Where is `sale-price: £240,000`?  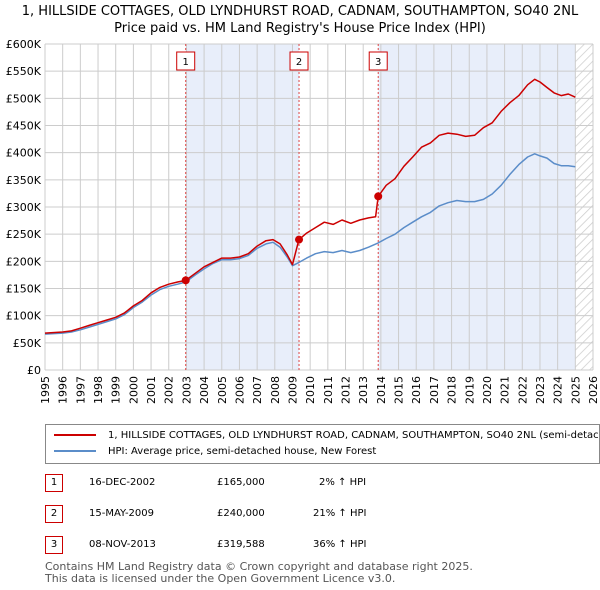
sale-price: £240,000 is located at coordinates (241, 513).